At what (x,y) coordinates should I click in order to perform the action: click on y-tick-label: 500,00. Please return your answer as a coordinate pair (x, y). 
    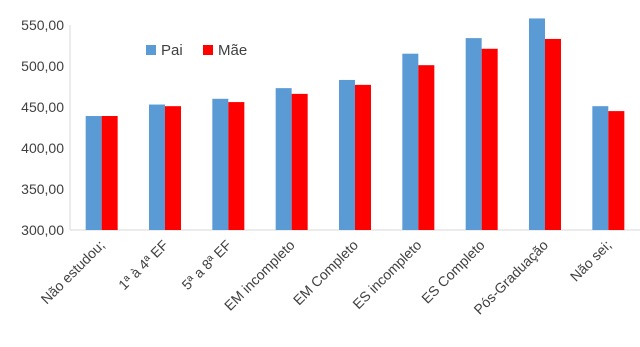
    Looking at the image, I should click on (42, 66).